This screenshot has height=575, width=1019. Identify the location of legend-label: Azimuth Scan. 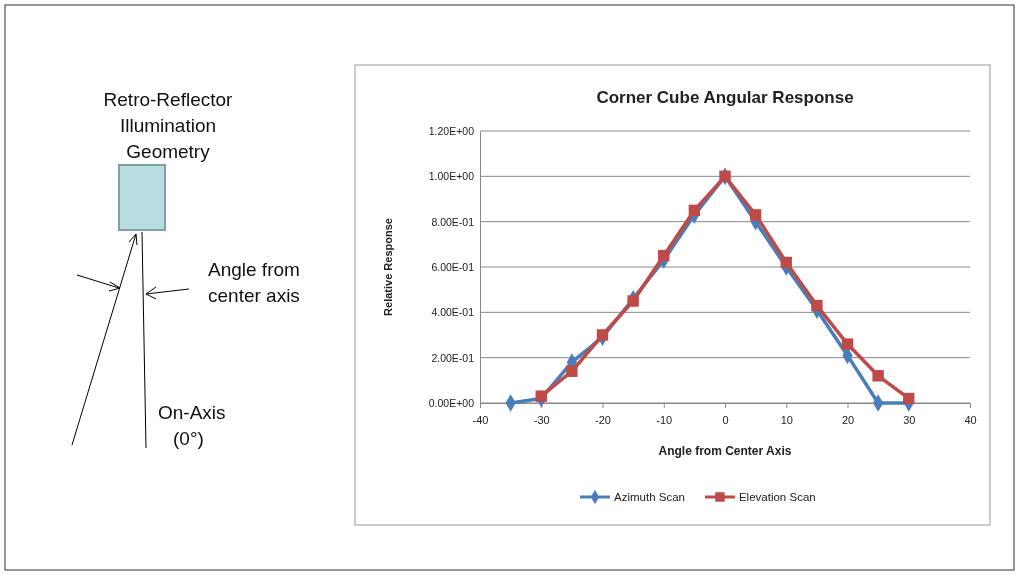
(649, 497).